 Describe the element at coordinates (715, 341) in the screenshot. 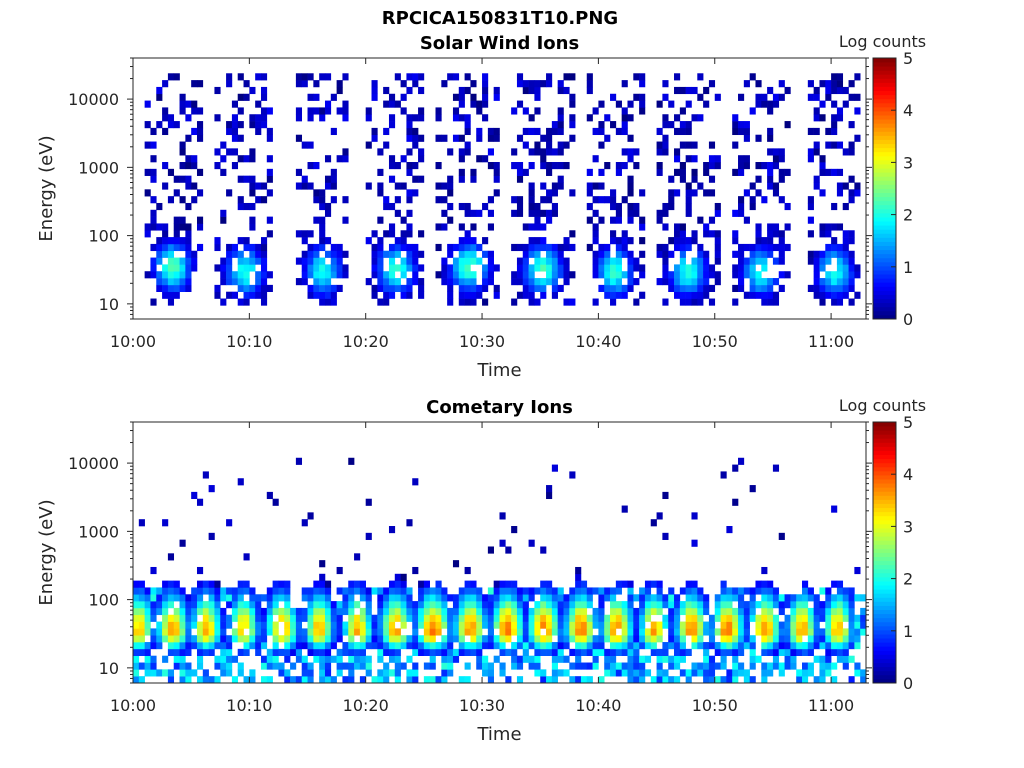

I see `x-tick-label: 10:50` at that location.